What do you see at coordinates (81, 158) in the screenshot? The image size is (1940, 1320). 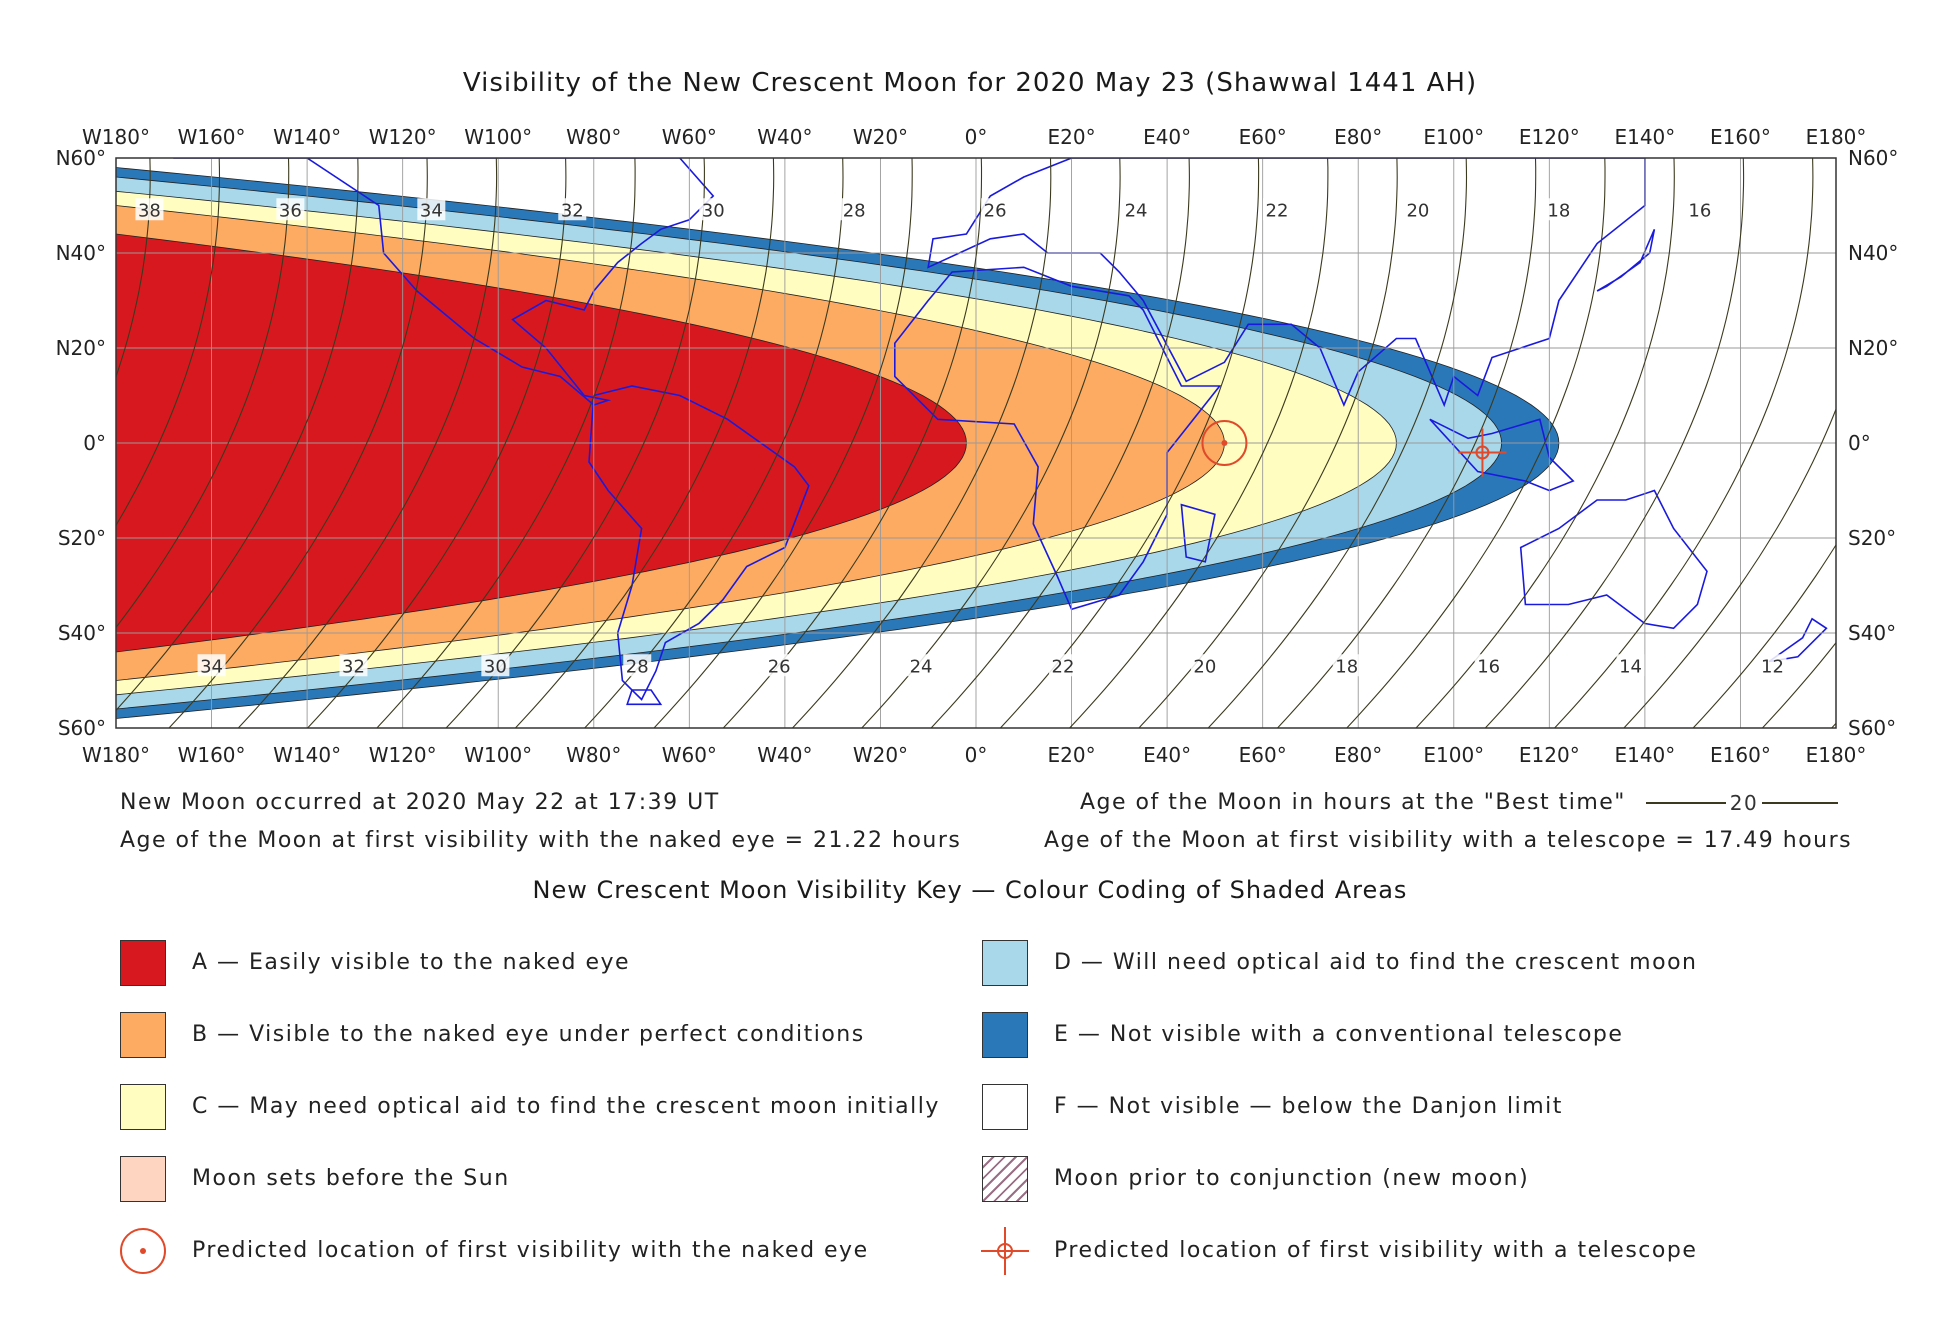 I see `lat-tick-left: N60°` at bounding box center [81, 158].